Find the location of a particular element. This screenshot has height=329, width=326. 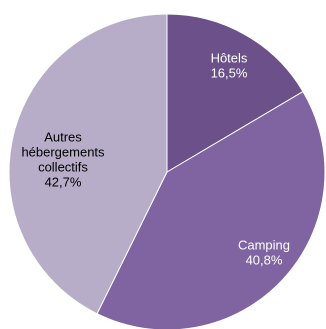

slice-label-line: hébergements is located at coordinates (63, 152).